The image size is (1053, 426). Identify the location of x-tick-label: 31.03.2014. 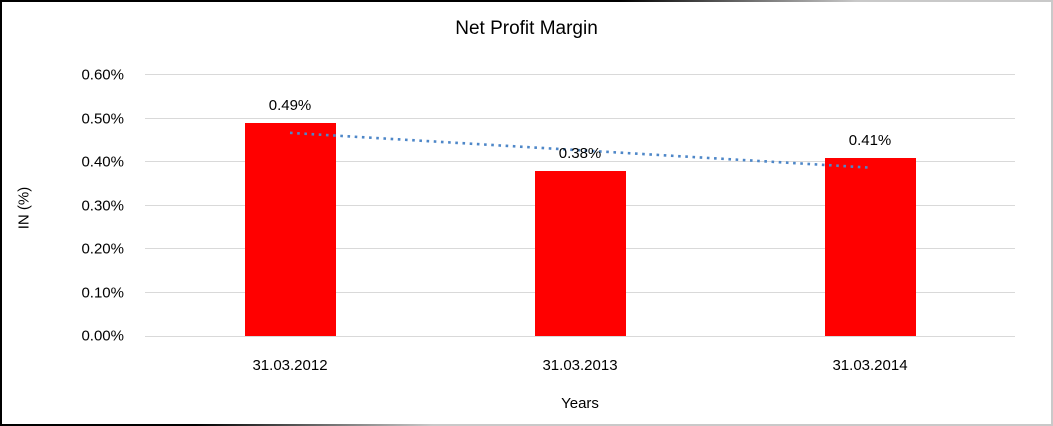
(870, 365).